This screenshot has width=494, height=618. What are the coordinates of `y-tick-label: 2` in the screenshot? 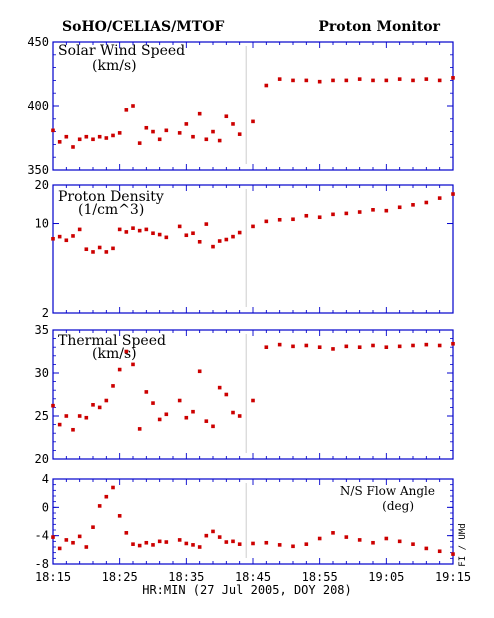 It's located at (45, 313).